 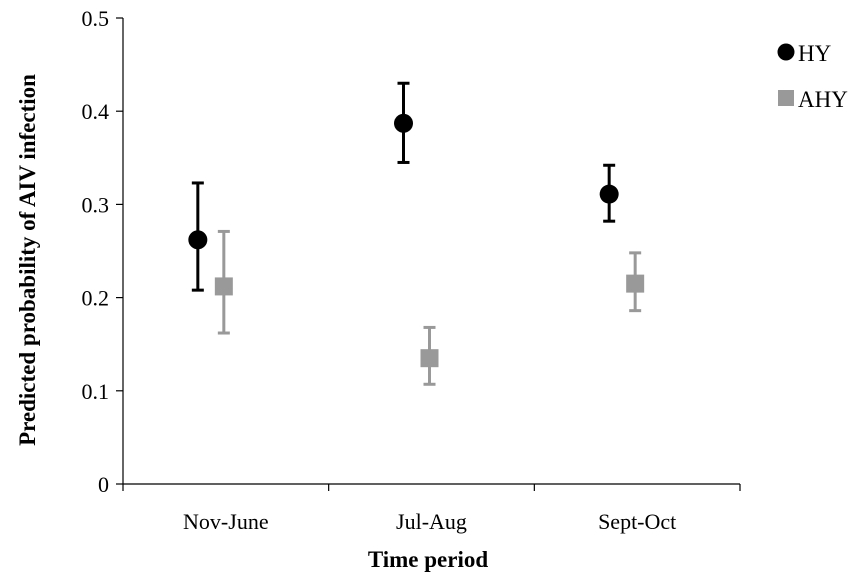 I want to click on legend-item: HY, so click(x=804, y=53).